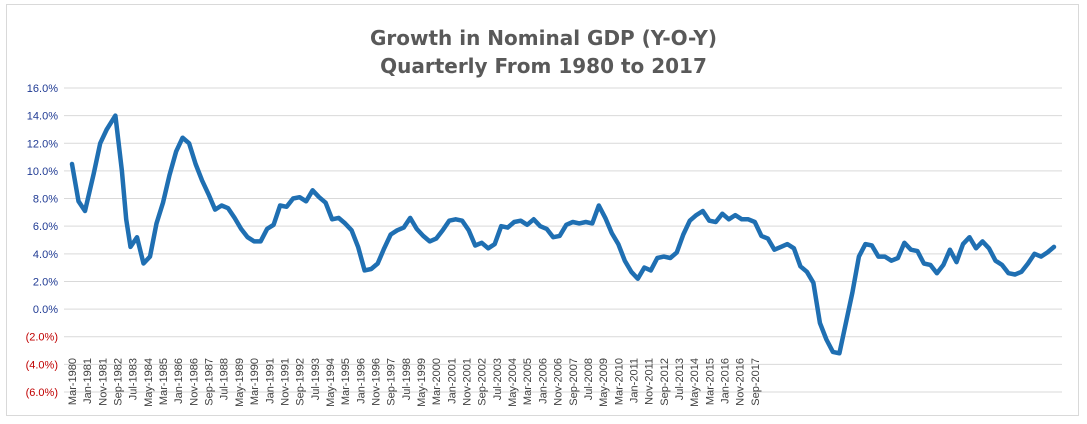 Image resolution: width=1087 pixels, height=424 pixels. I want to click on x-tick-label: May-1989, so click(240, 382).